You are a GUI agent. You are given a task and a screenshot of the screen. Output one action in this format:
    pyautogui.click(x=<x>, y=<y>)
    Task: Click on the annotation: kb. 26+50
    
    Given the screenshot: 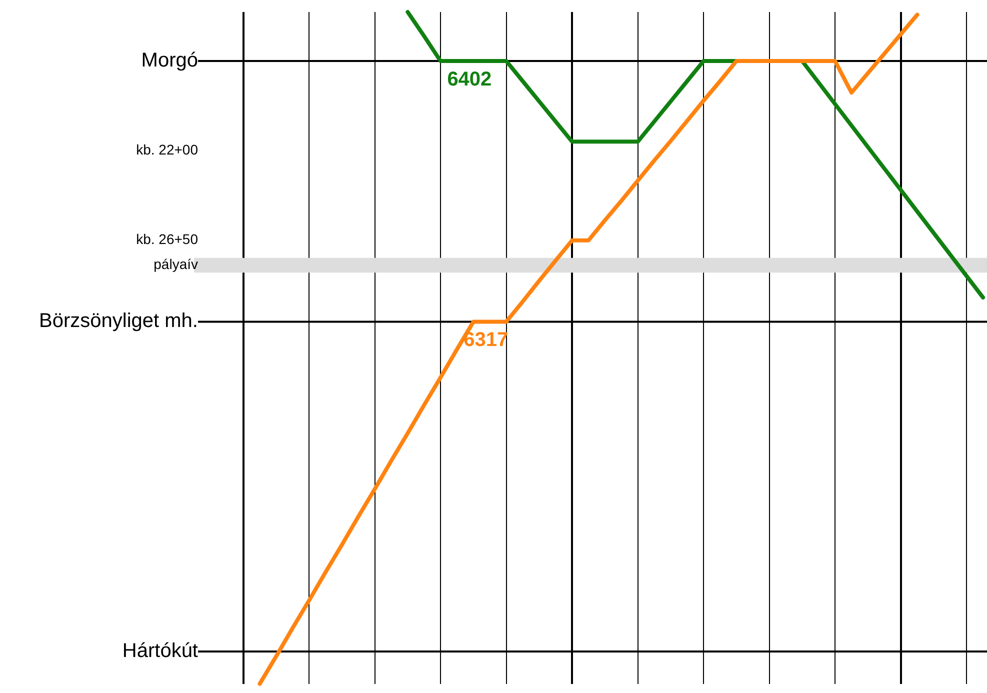 What is the action you would take?
    pyautogui.click(x=167, y=238)
    